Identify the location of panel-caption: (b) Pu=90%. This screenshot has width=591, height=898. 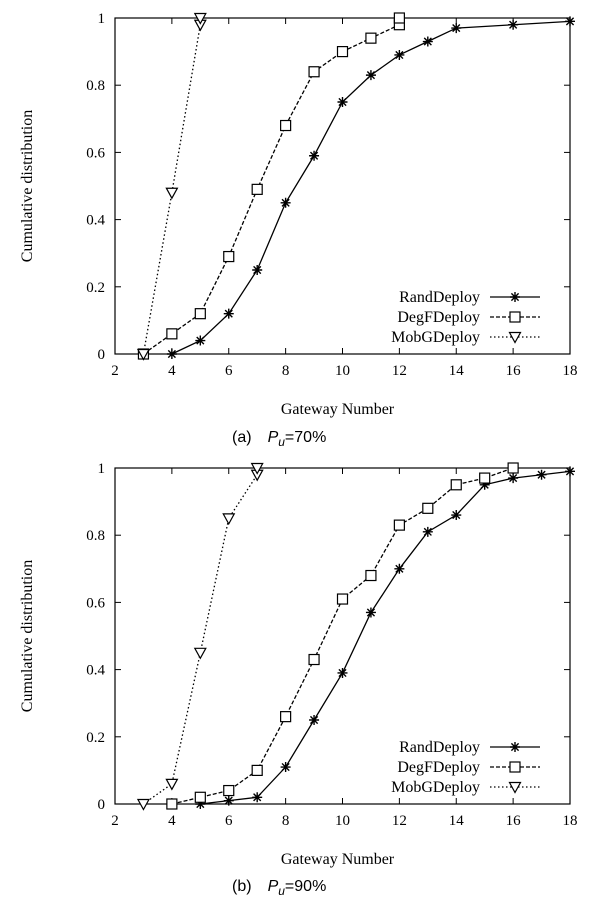
(279, 888).